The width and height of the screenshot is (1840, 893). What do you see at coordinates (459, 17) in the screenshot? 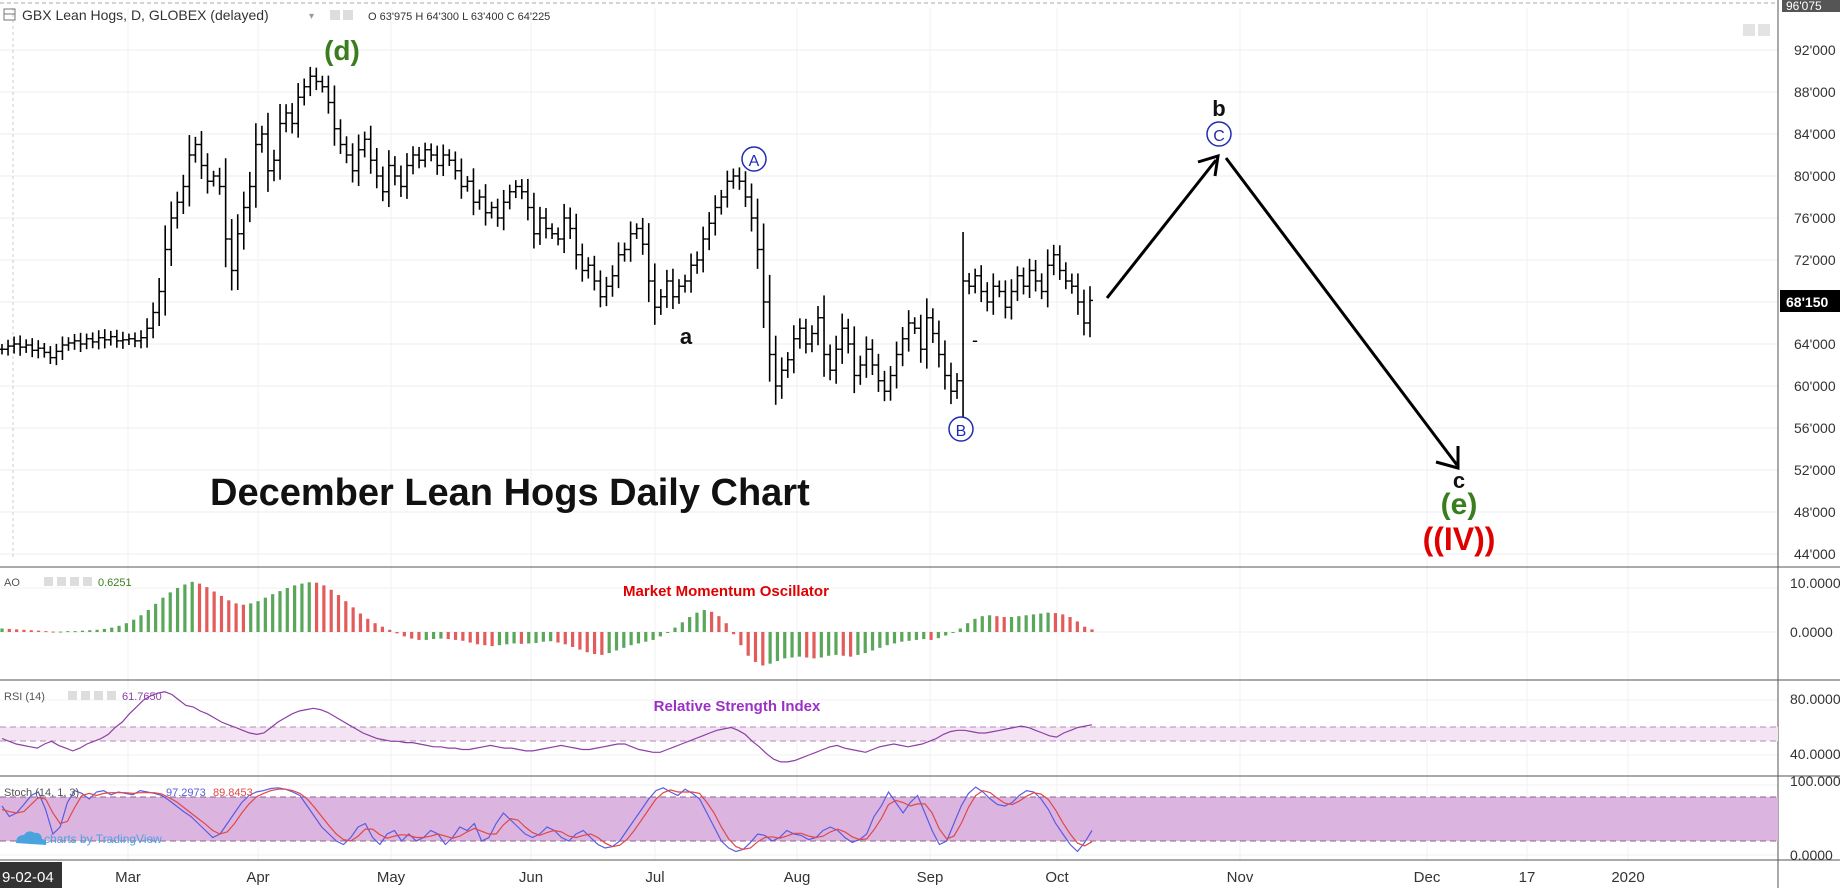
I see `ohlc-values: O 63'975 H 64'300 L 63'400 C 64'225` at bounding box center [459, 17].